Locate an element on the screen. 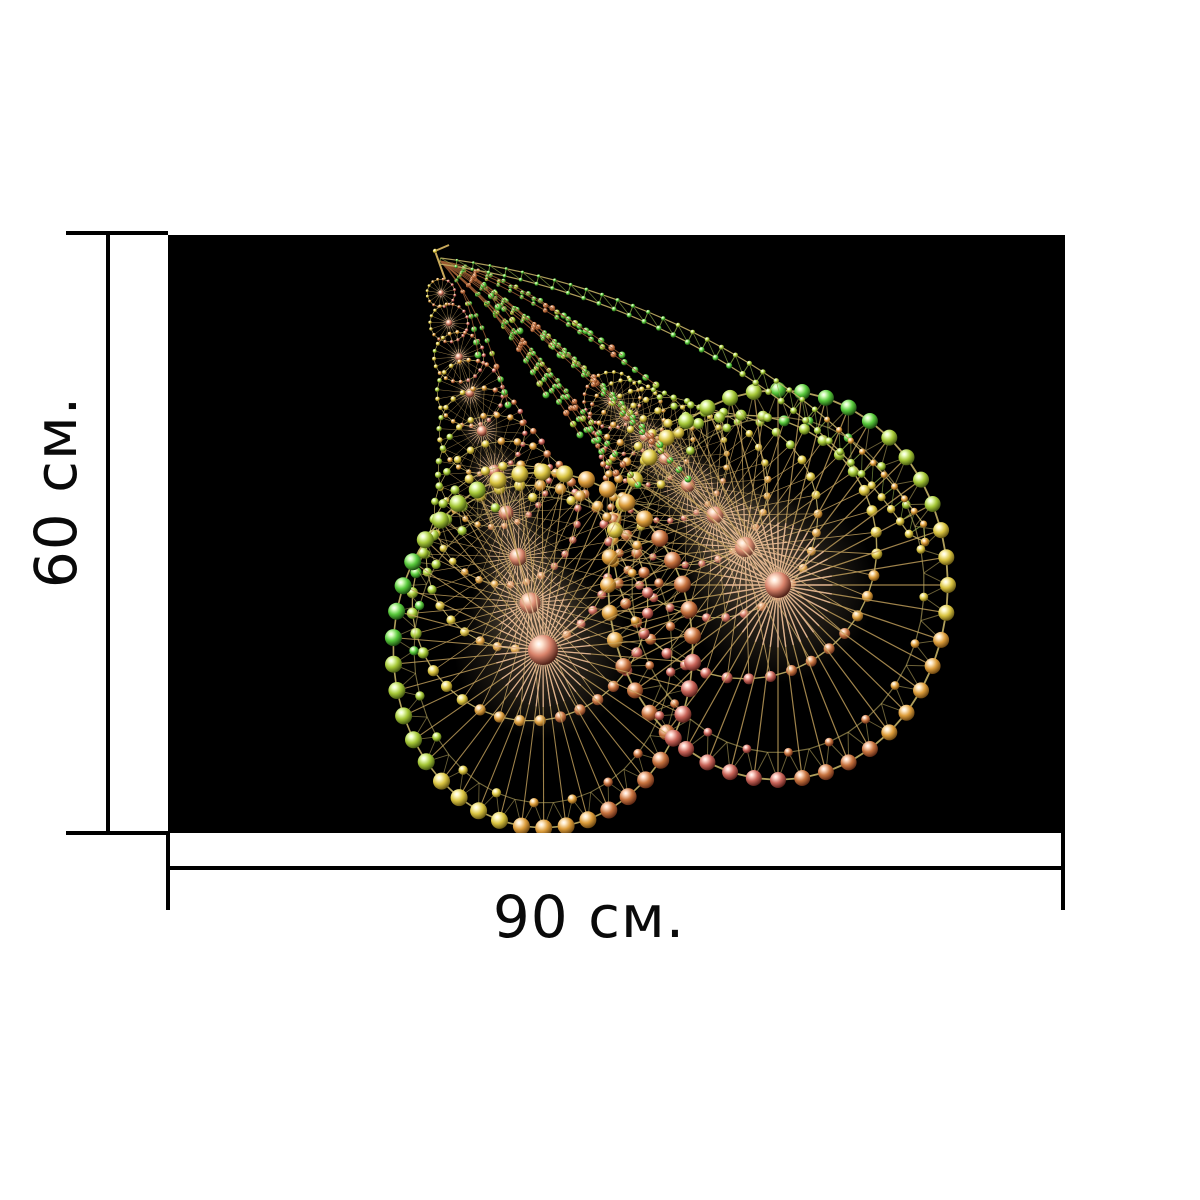 Image resolution: width=1200 pixels, height=1200 pixels. width-dimension-tick-right is located at coordinates (1063, 871).